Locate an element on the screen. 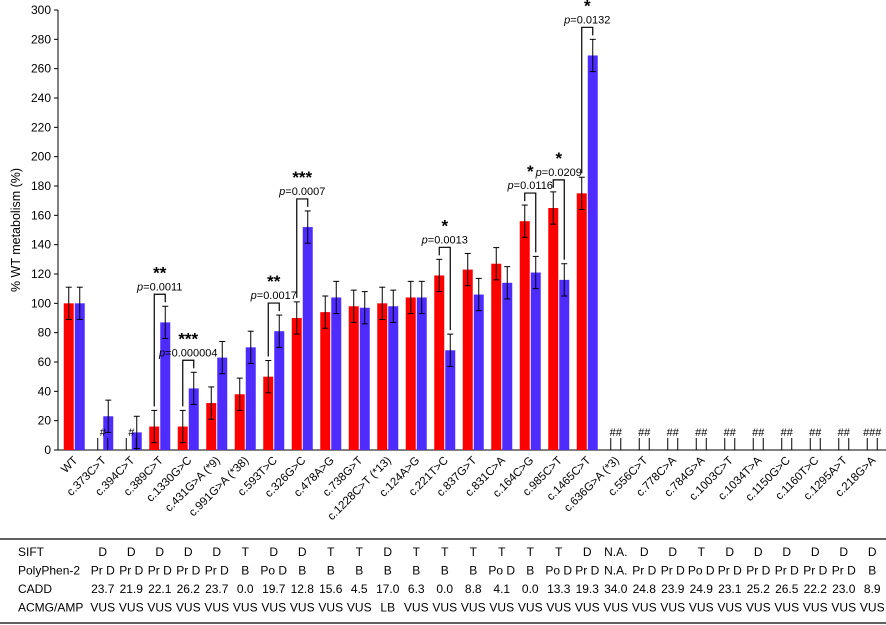 This screenshot has width=886, height=625. p-value-label: p=0.0132 is located at coordinates (586, 20).